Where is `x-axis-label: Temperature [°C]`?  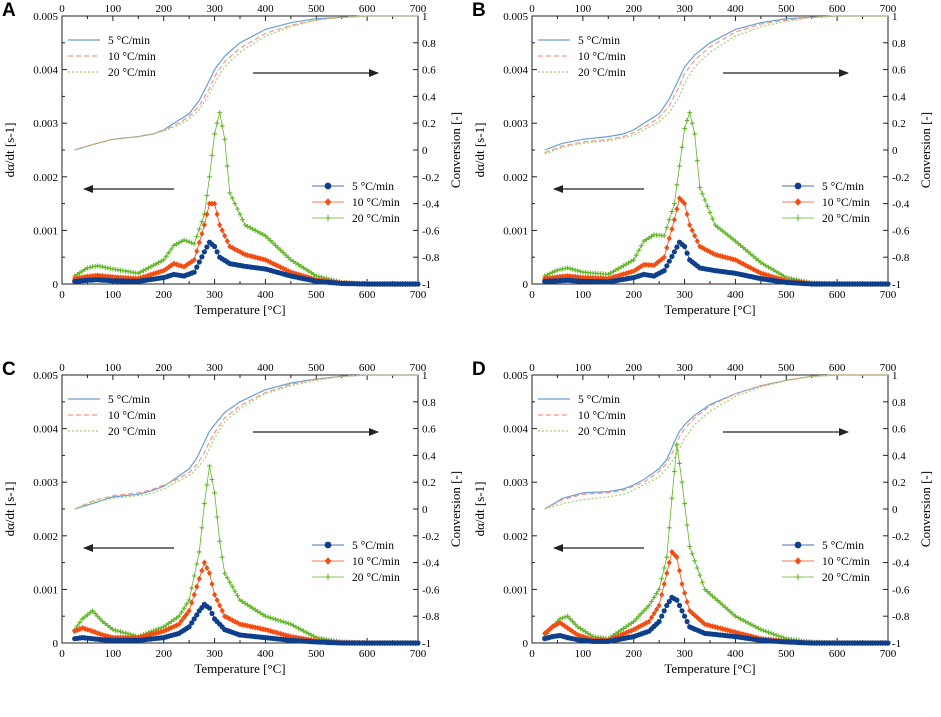
x-axis-label: Temperature [°C] is located at coordinates (239, 309).